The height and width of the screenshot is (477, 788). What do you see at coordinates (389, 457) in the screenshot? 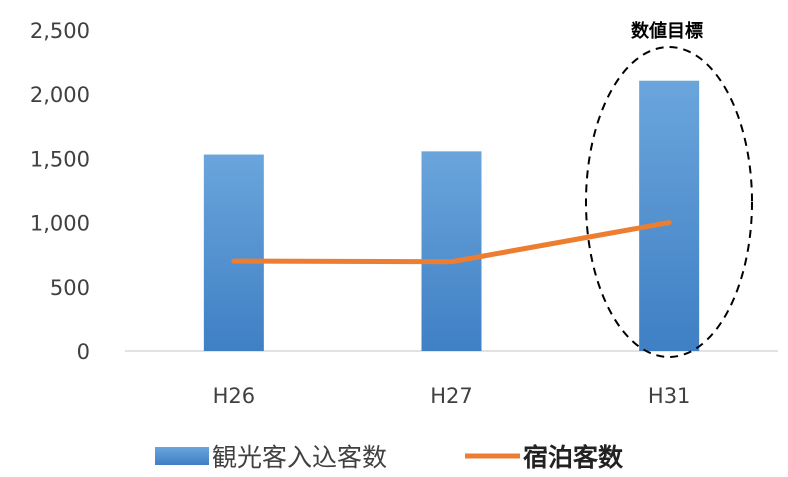
I see `legend: 観光客入込客数 宿泊客数` at bounding box center [389, 457].